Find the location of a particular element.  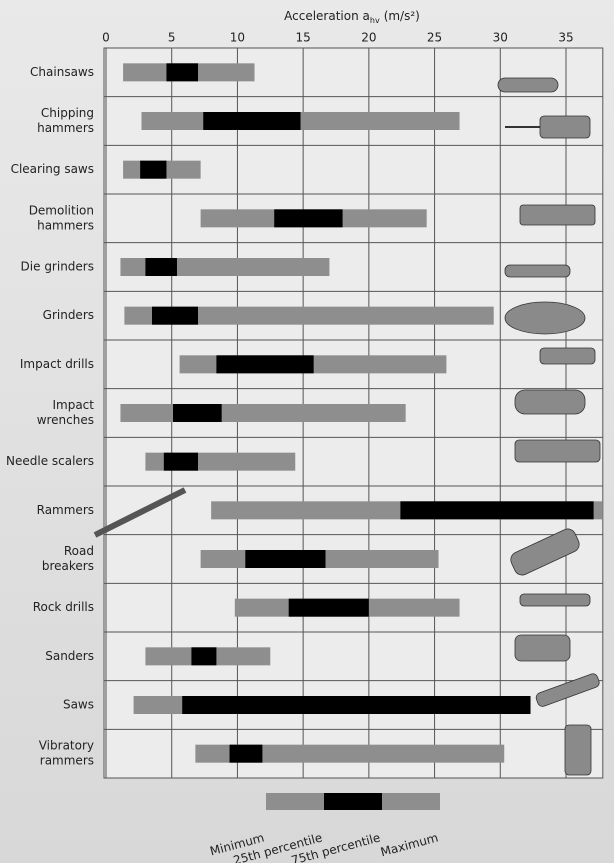

x-tick-label: 0 is located at coordinates (106, 38).